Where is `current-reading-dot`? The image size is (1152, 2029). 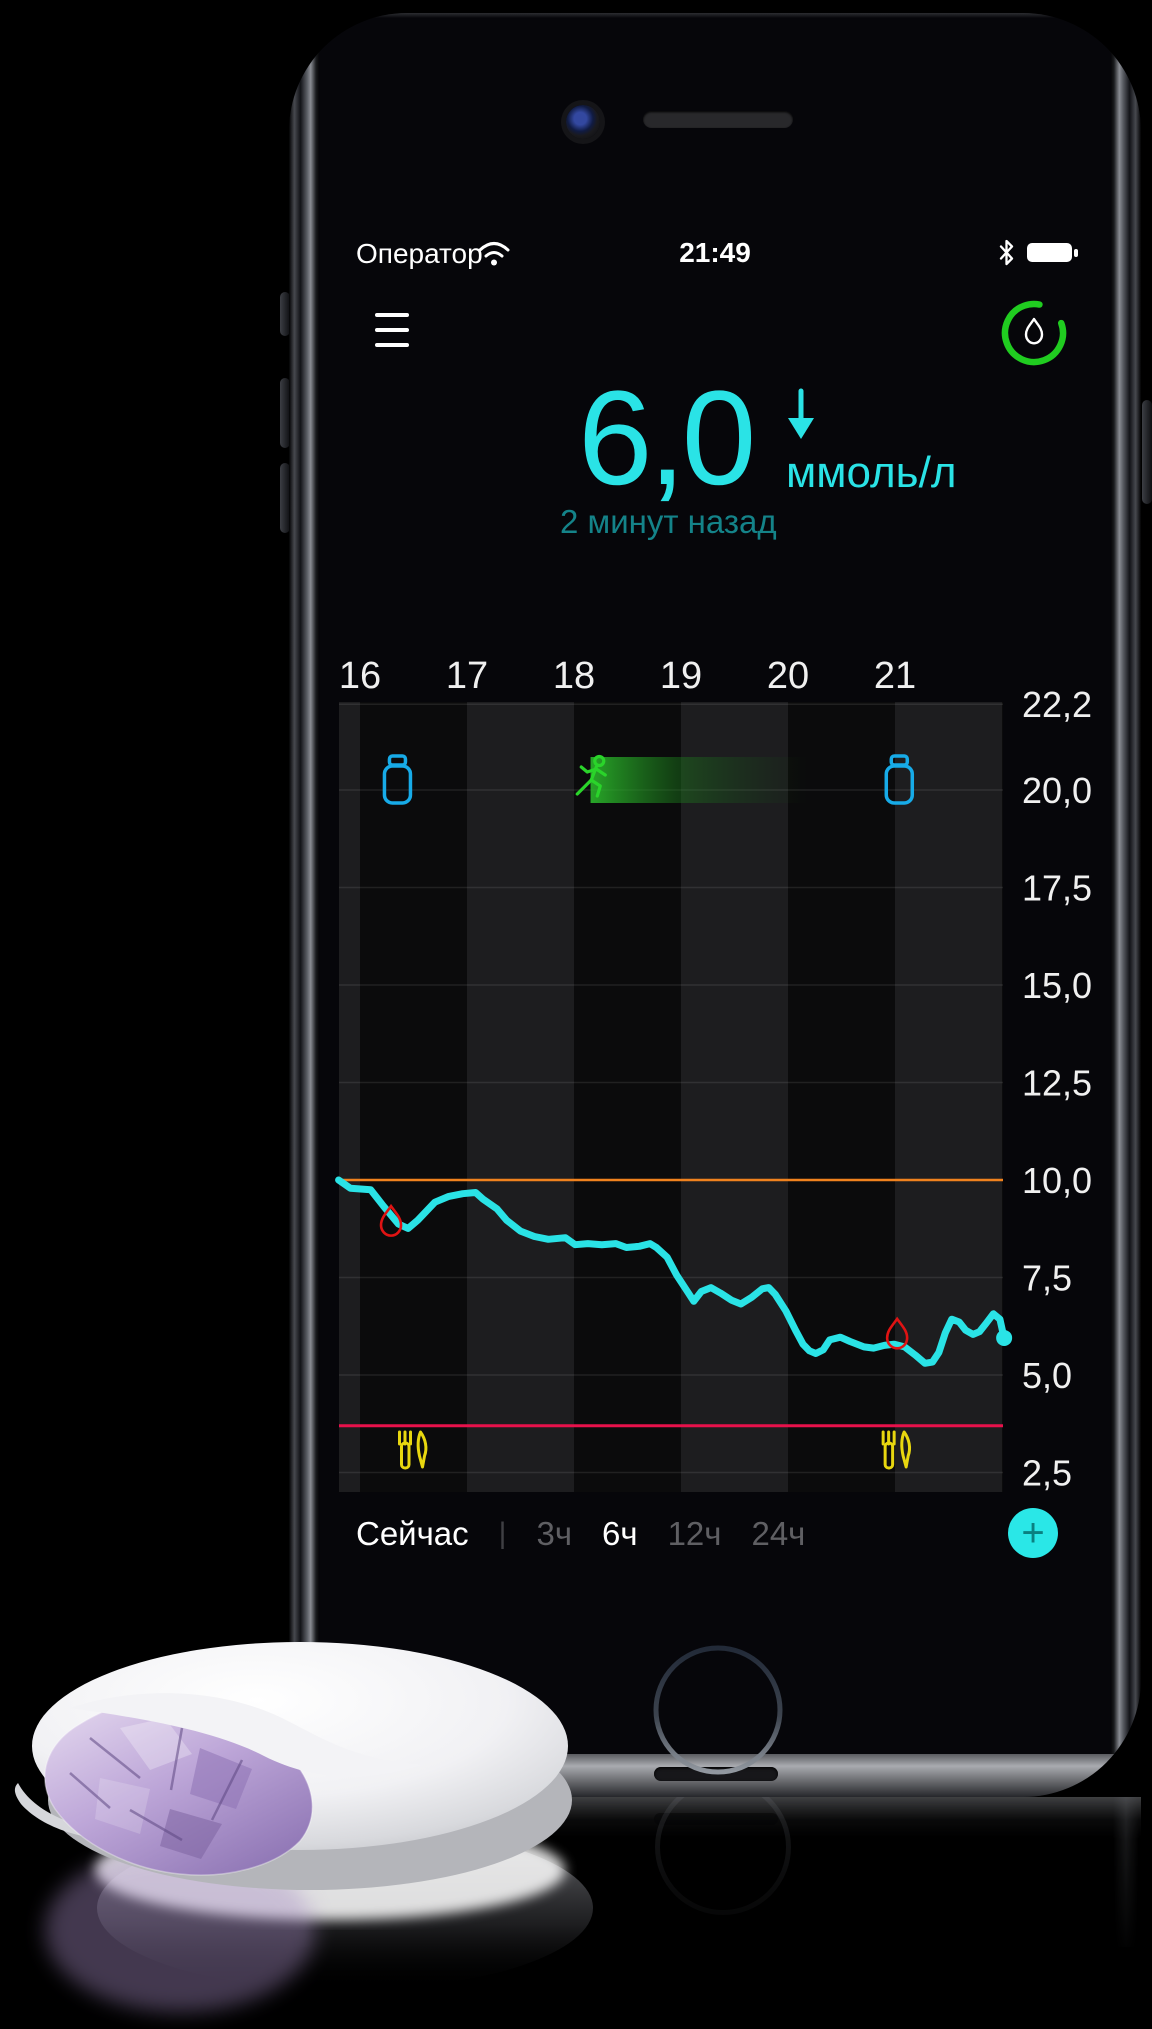
current-reading-dot is located at coordinates (1004, 1337).